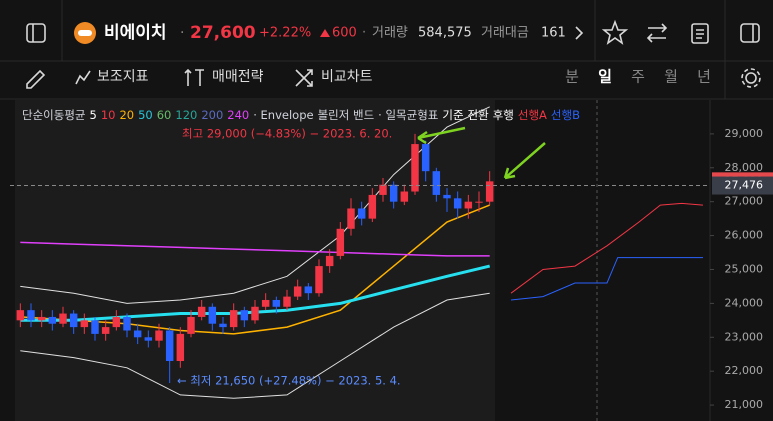  I want to click on green-arrow, so click(524, 161).